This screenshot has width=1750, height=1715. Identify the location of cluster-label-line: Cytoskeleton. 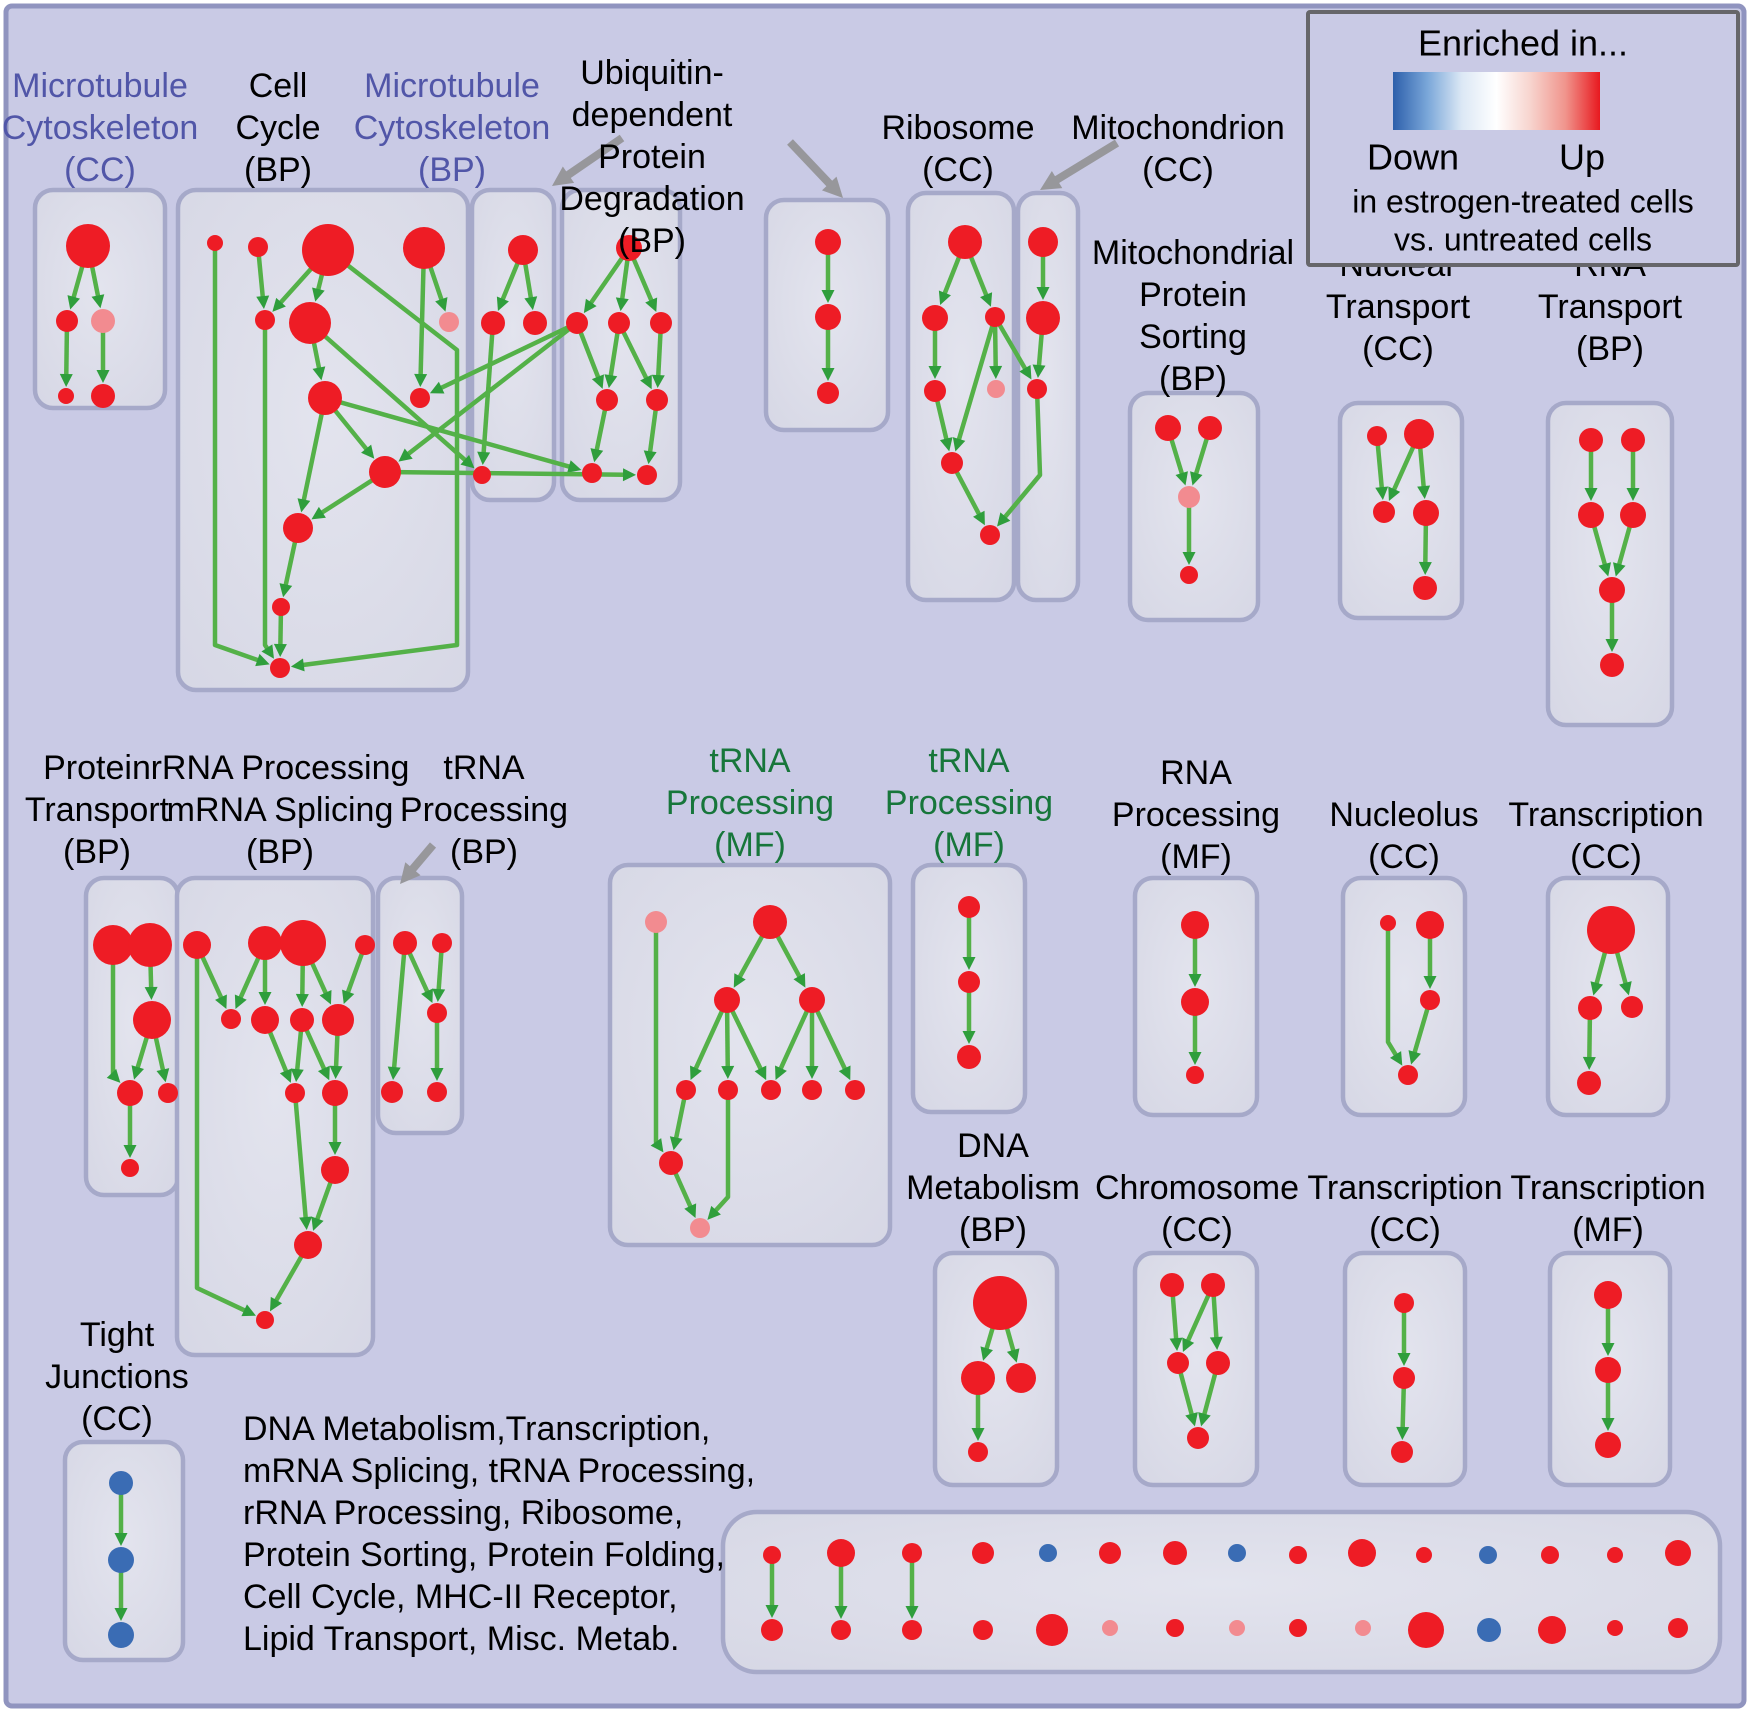
(452, 128).